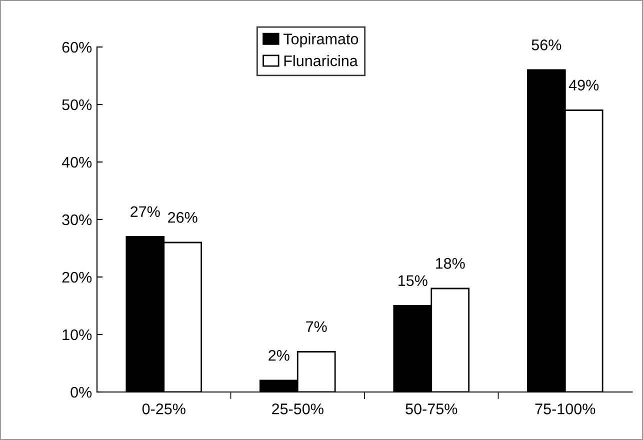  What do you see at coordinates (77, 162) in the screenshot?
I see `y-tick-label: 40%` at bounding box center [77, 162].